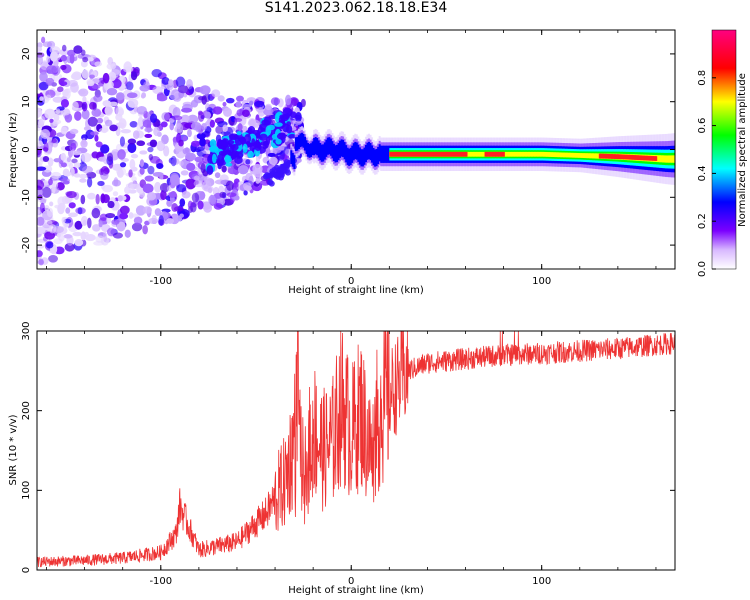 This screenshot has width=750, height=600. Describe the element at coordinates (160, 581) in the screenshot. I see `x-tick-label: -100` at that location.